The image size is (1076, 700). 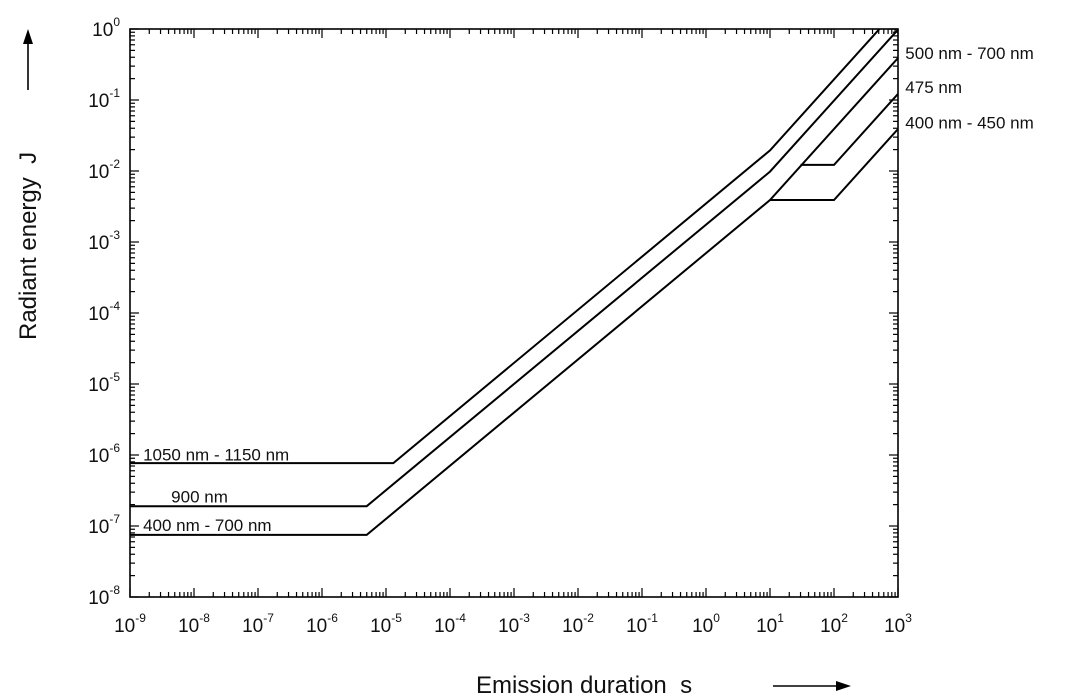 What do you see at coordinates (104, 525) in the screenshot?
I see `y-tick-label: 10⁻⁷` at bounding box center [104, 525].